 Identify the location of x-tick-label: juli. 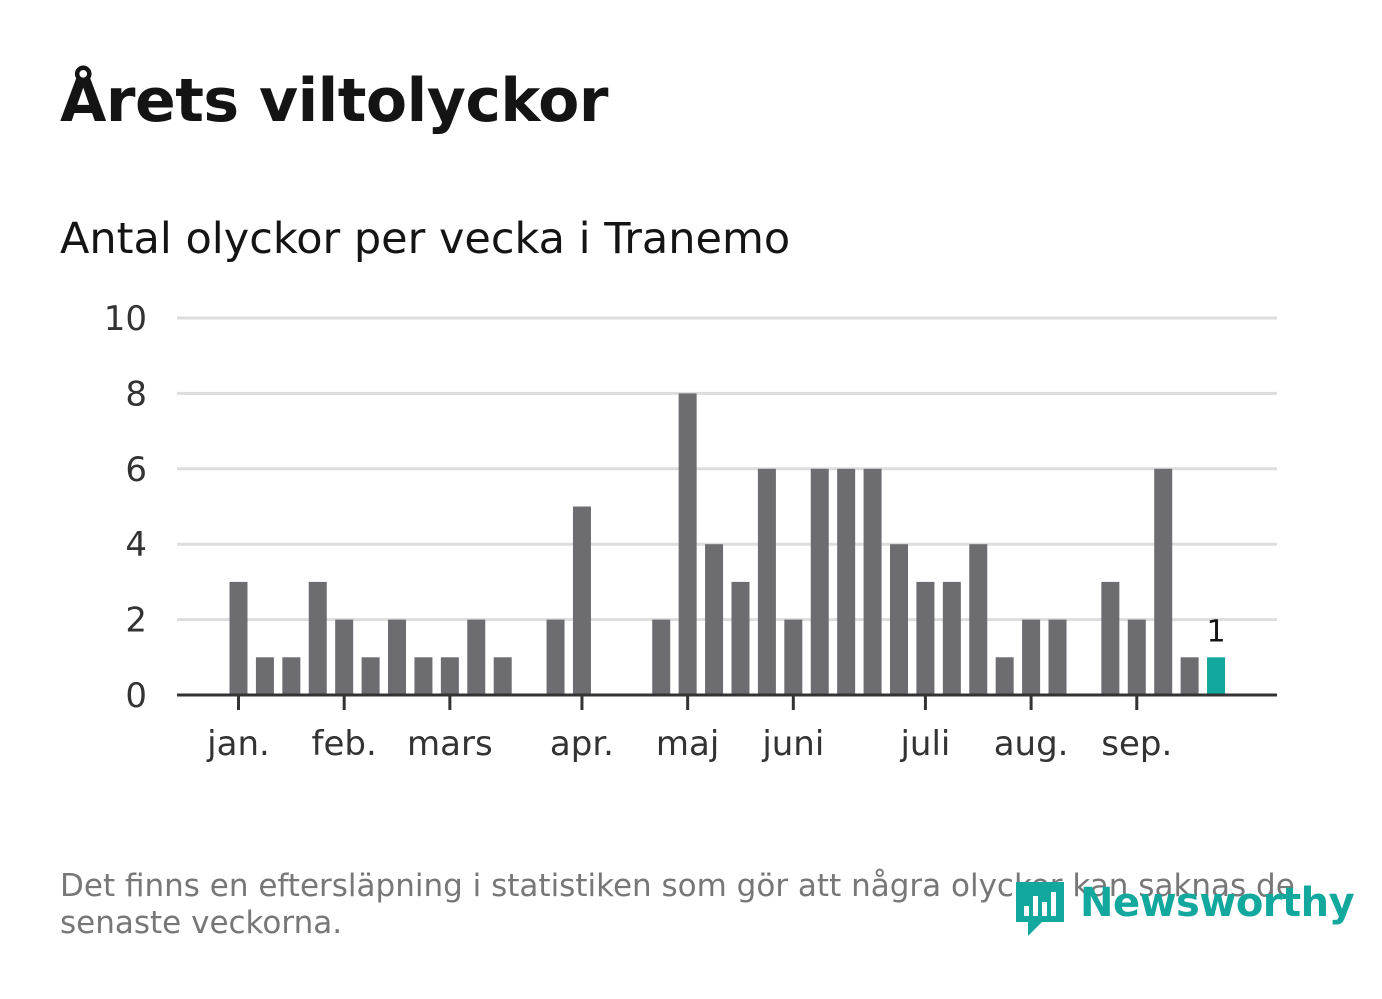
(924, 744).